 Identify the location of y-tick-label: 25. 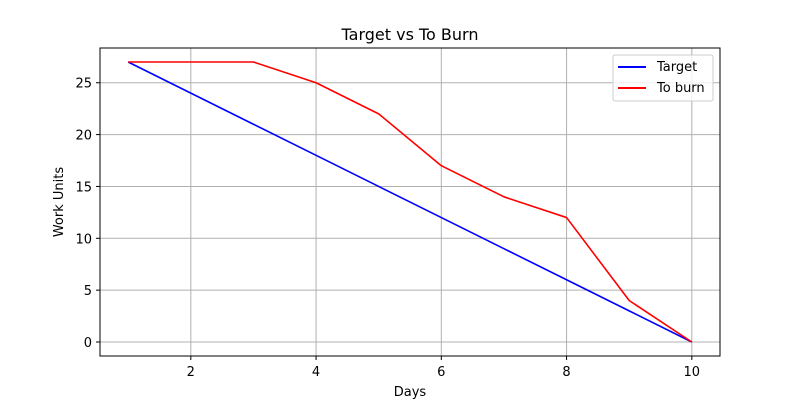
(83, 84).